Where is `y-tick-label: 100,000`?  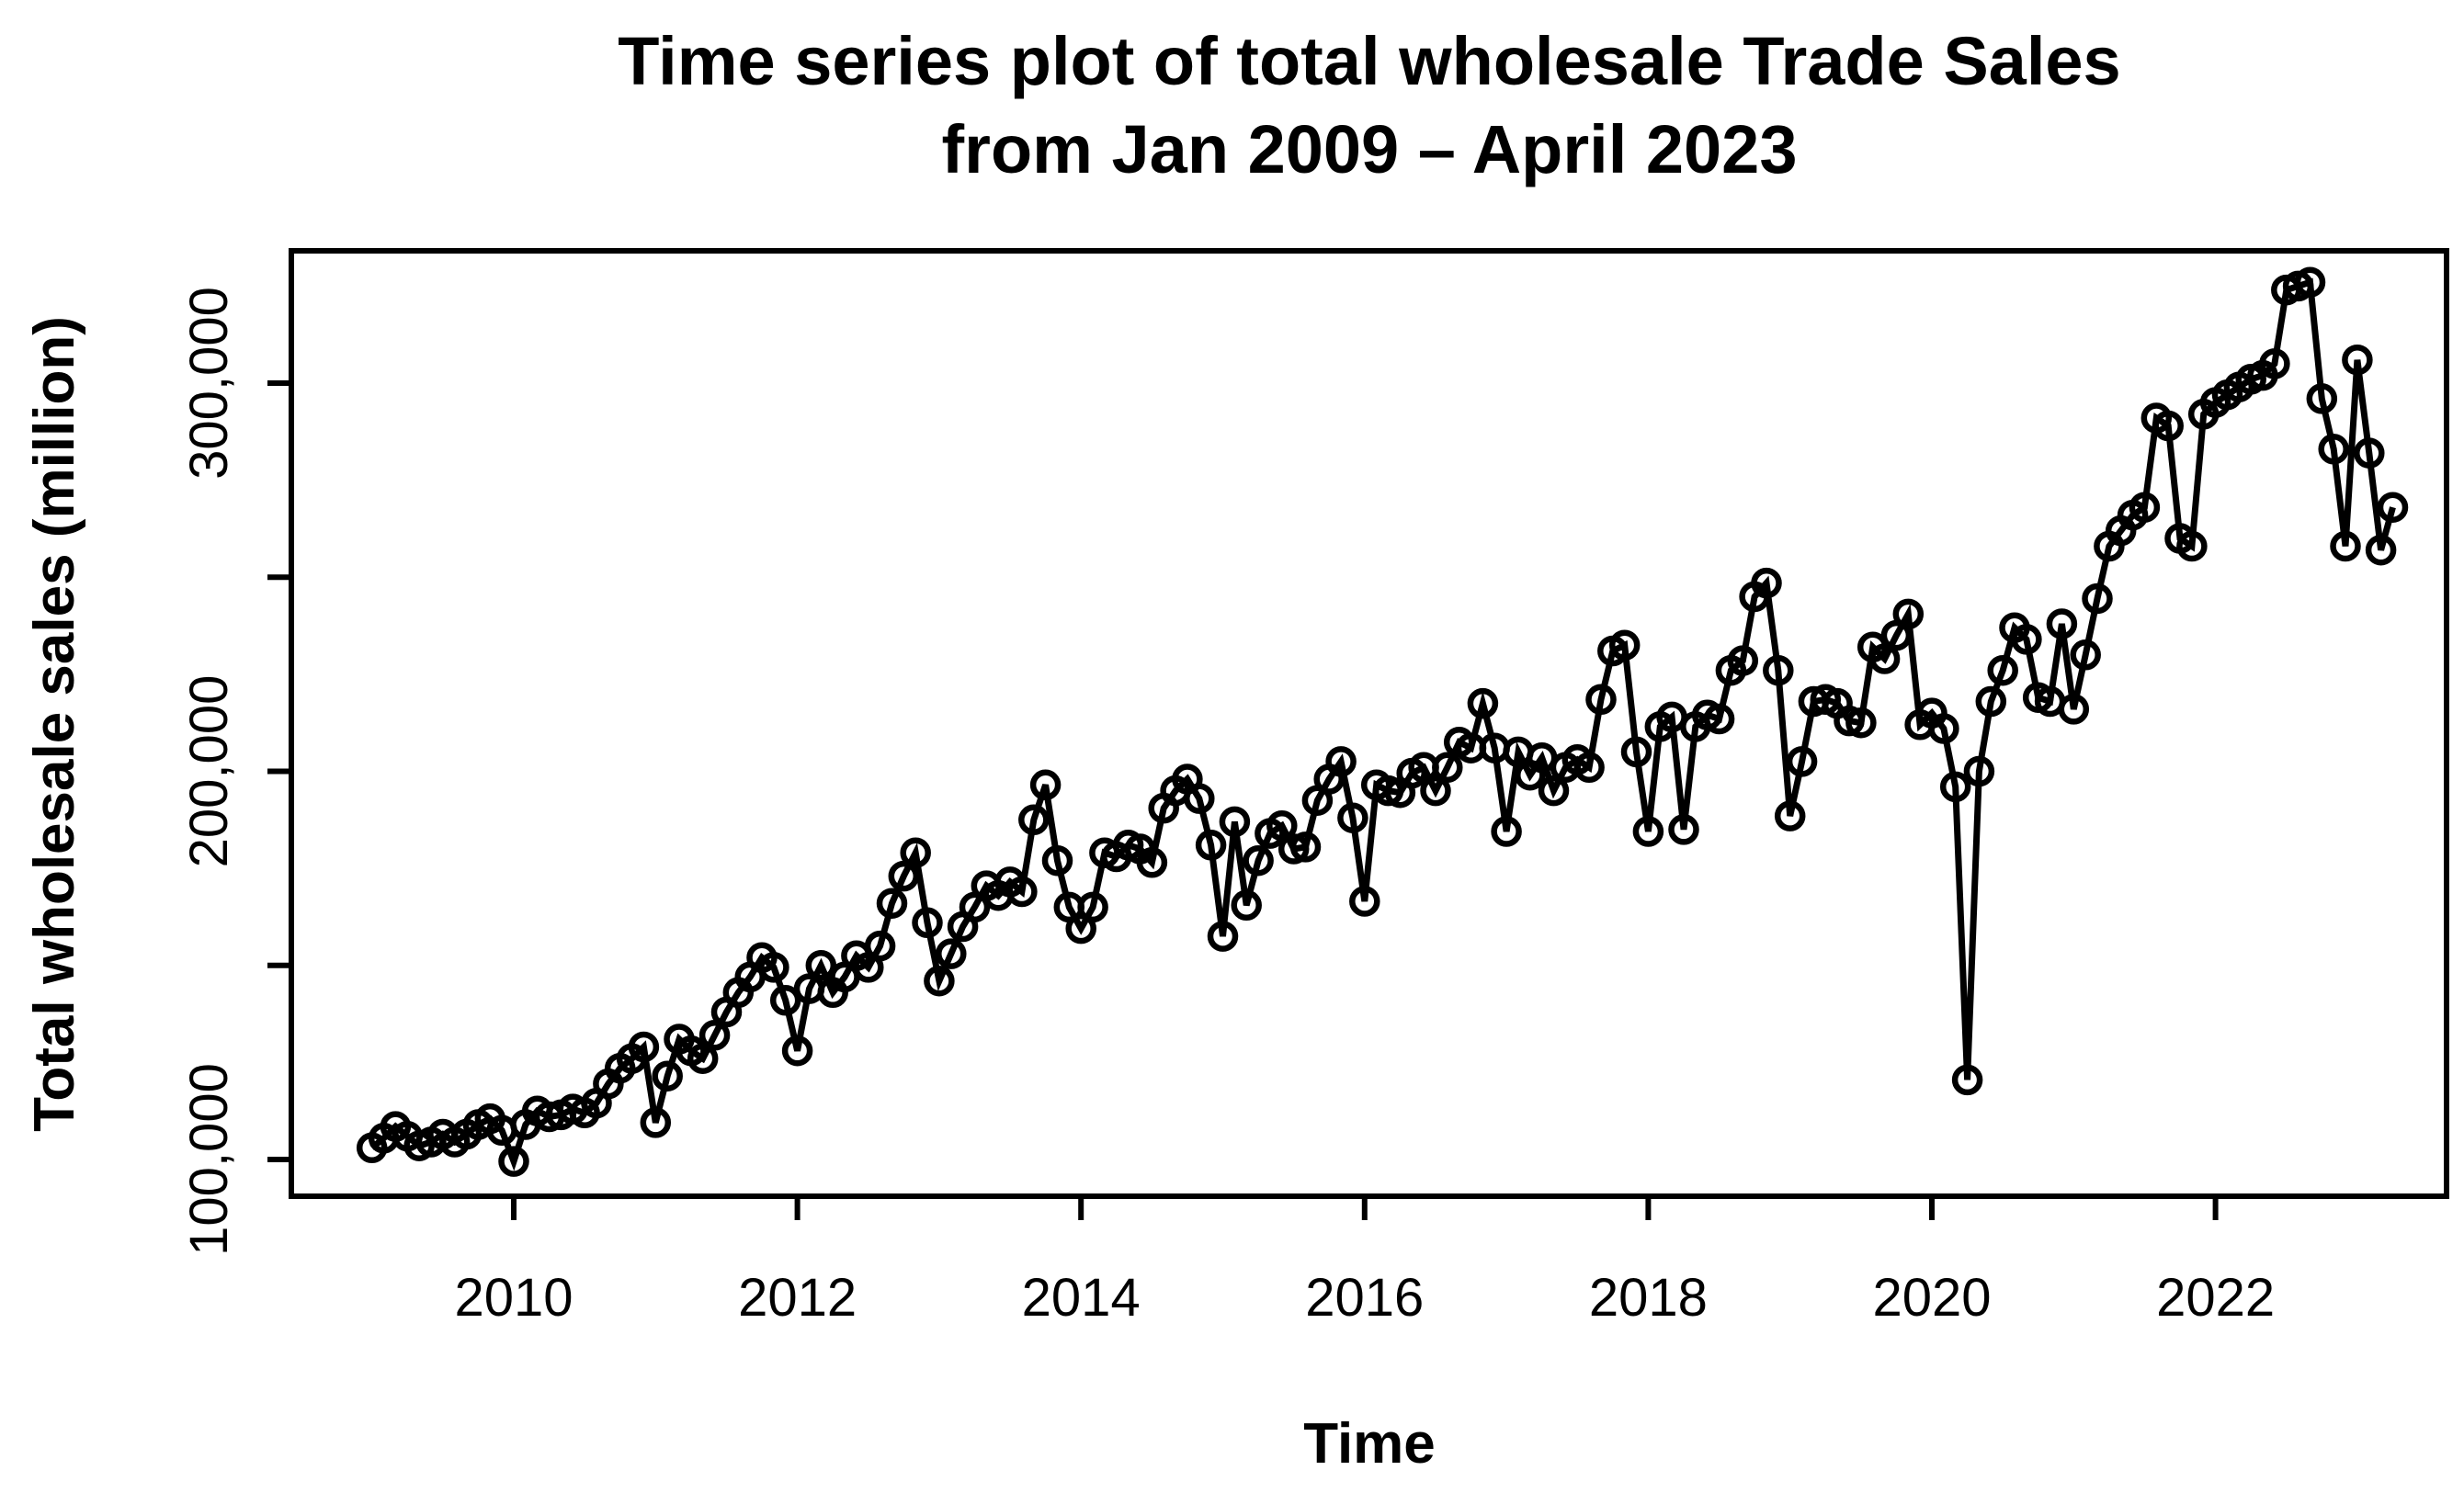 y-tick-label: 100,000 is located at coordinates (209, 1159).